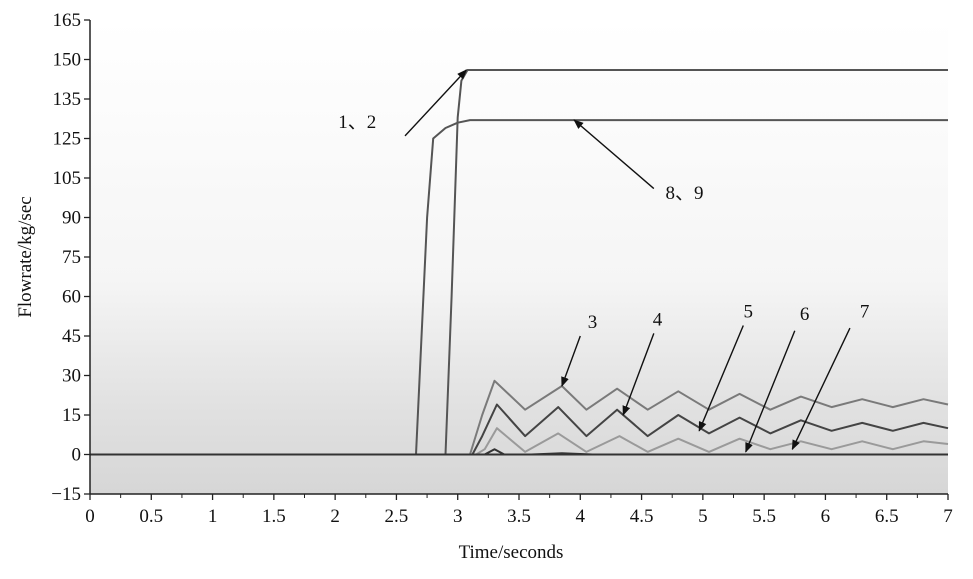  Describe the element at coordinates (77, 455) in the screenshot. I see `y-tick-label: 0` at that location.